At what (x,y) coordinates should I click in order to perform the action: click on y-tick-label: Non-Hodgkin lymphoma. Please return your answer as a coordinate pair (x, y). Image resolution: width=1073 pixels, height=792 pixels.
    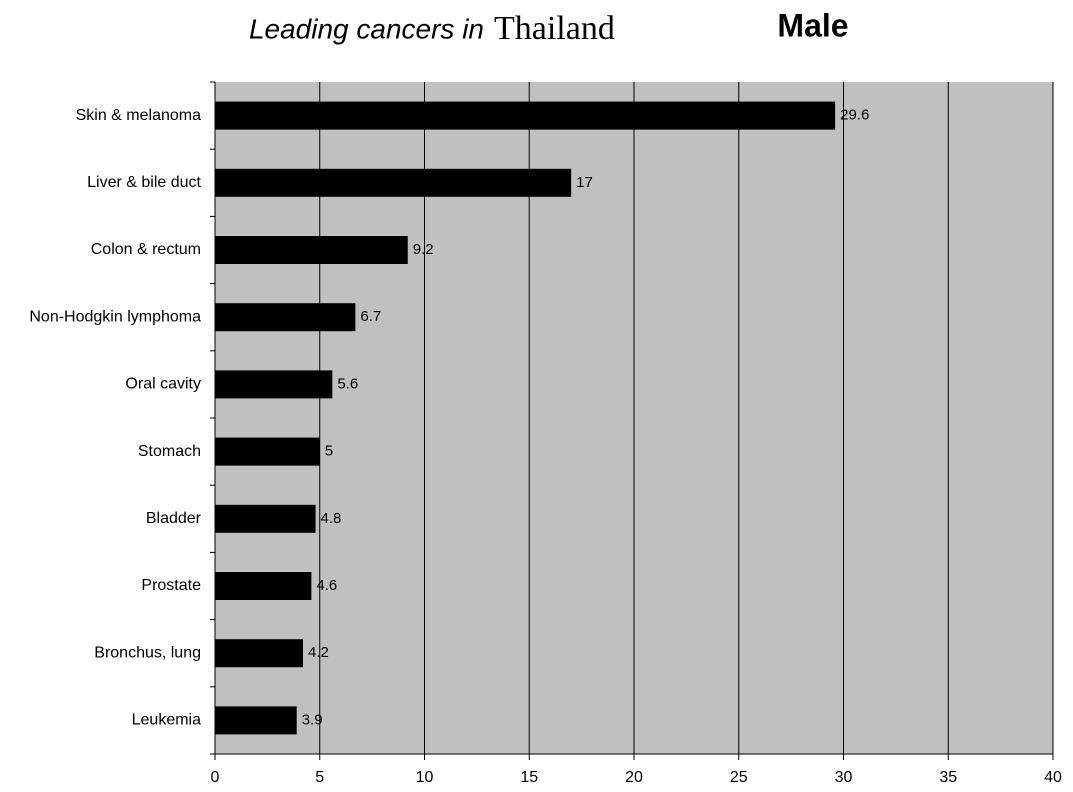
    Looking at the image, I should click on (115, 316).